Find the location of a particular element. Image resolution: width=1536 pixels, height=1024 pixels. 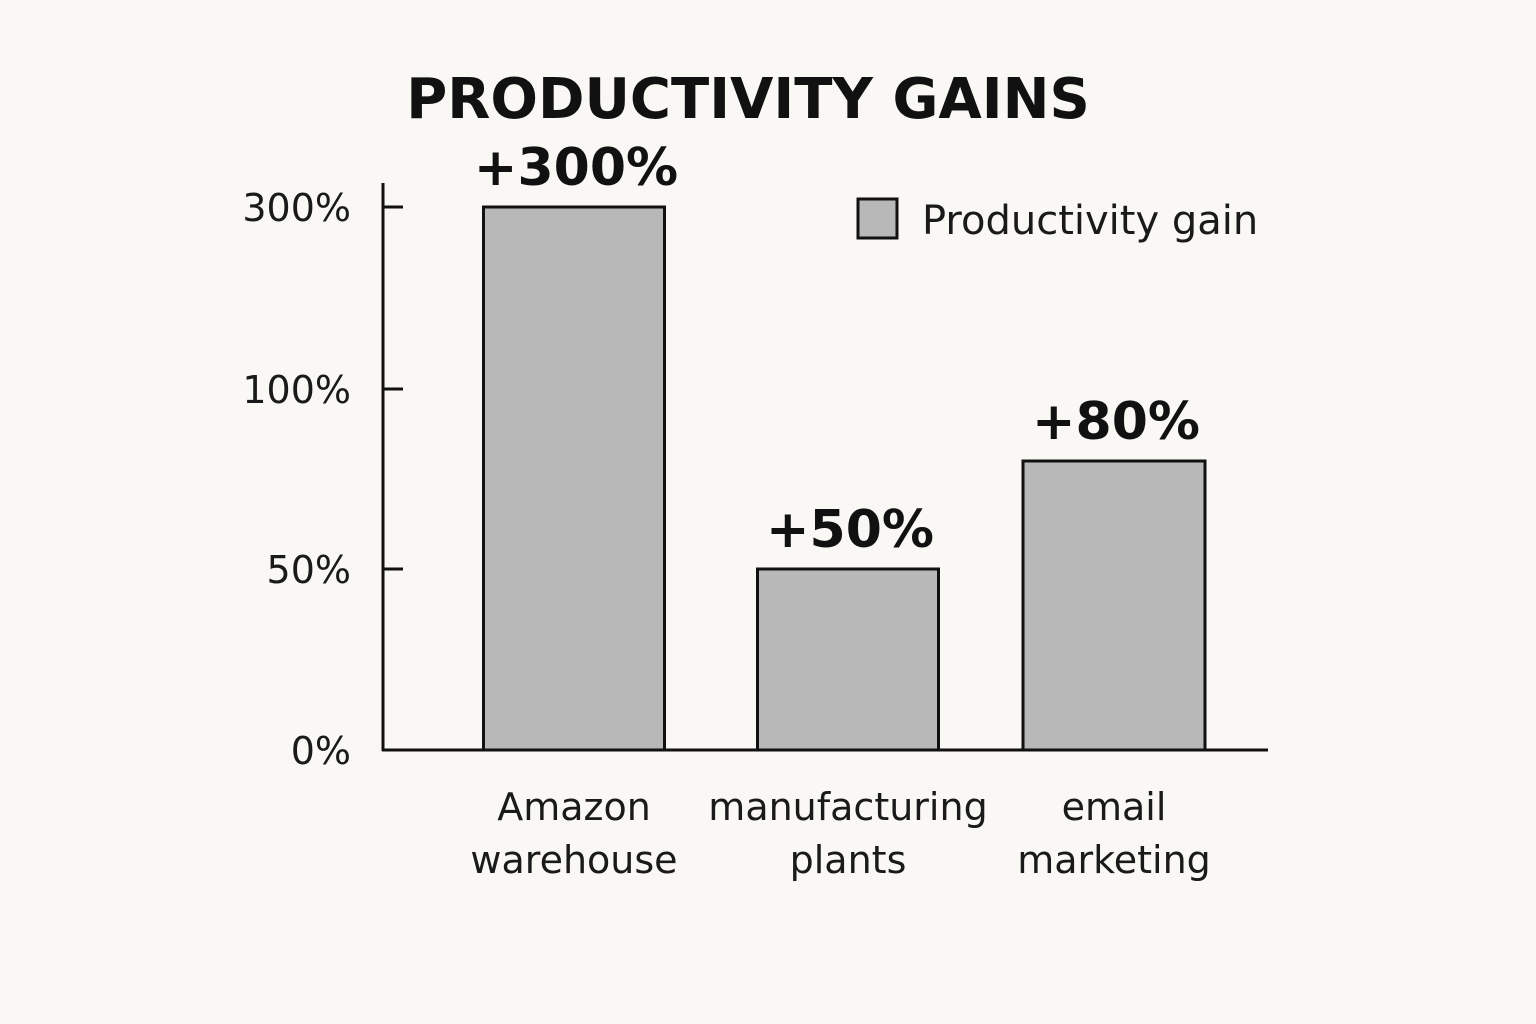

category-label: email is located at coordinates (1114, 807).